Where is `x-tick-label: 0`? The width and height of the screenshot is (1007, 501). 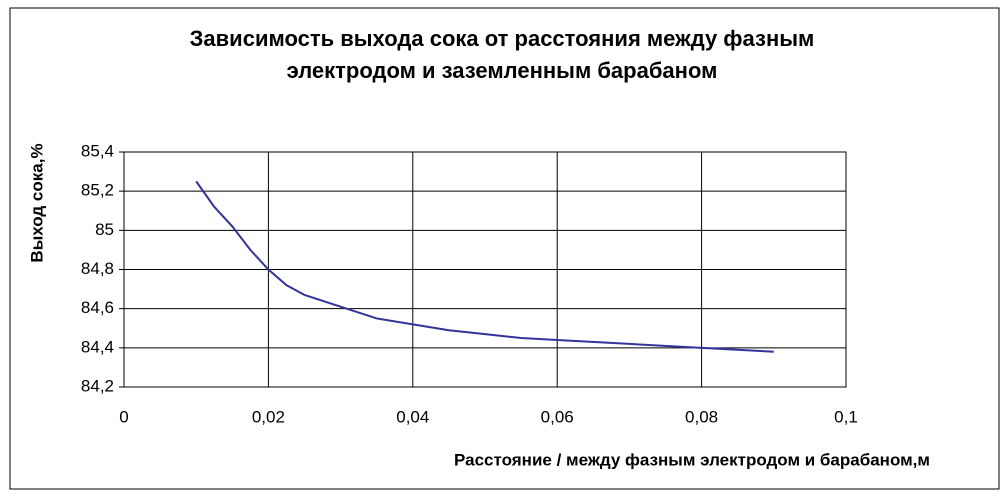
x-tick-label: 0 is located at coordinates (123, 416).